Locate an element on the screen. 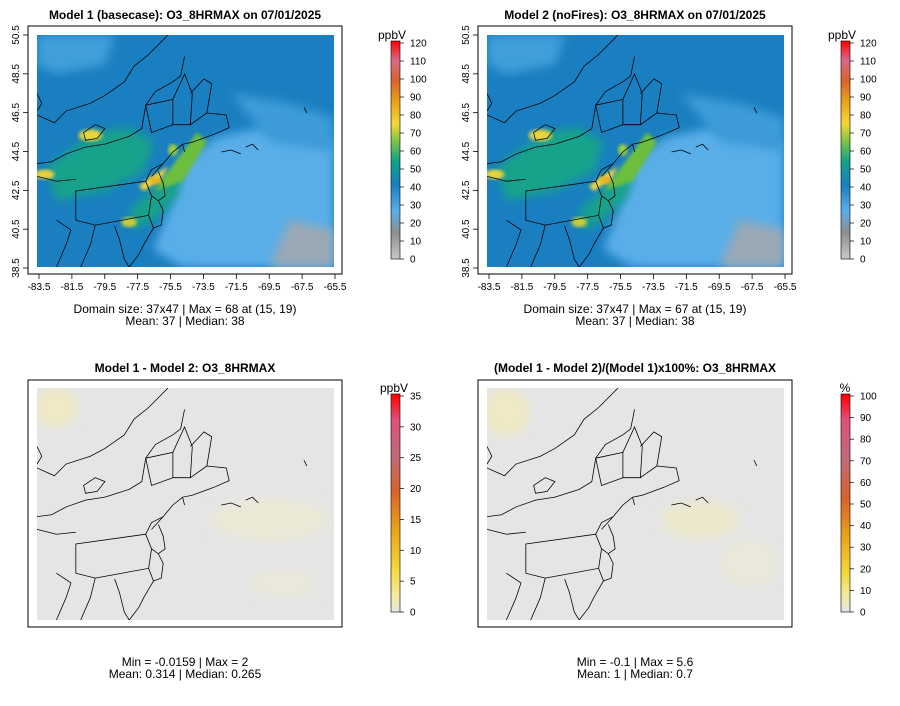 The height and width of the screenshot is (706, 900). panel3-field is located at coordinates (185, 504).